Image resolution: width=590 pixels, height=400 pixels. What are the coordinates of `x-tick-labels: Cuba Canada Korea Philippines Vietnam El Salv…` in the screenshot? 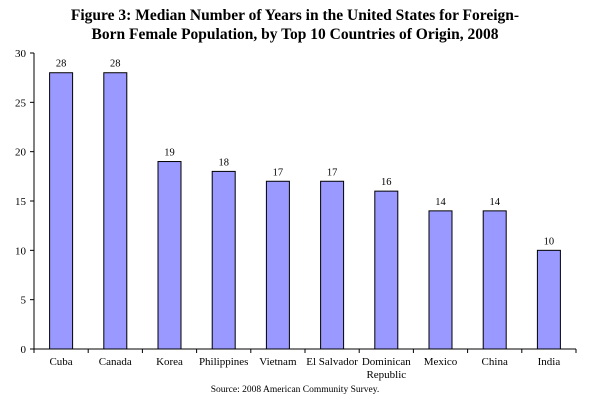 It's located at (304, 368).